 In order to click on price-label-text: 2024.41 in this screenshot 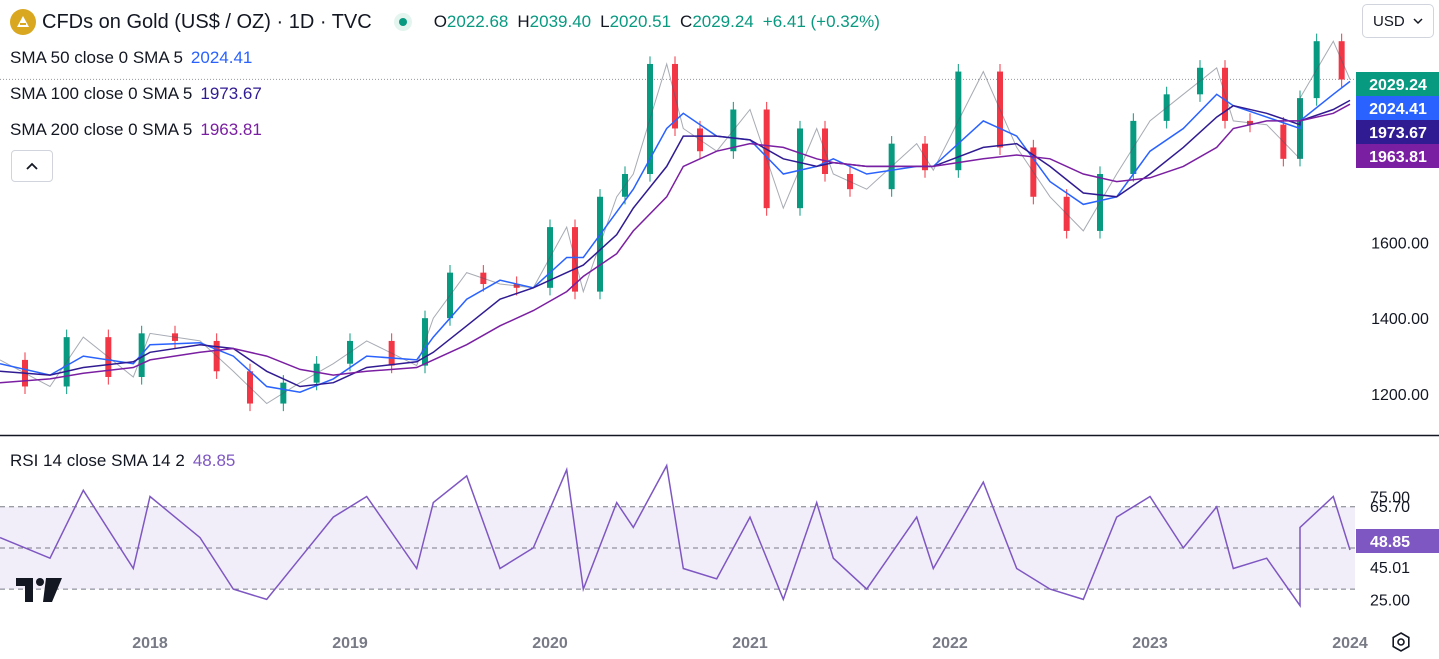, I will do `click(1398, 109)`.